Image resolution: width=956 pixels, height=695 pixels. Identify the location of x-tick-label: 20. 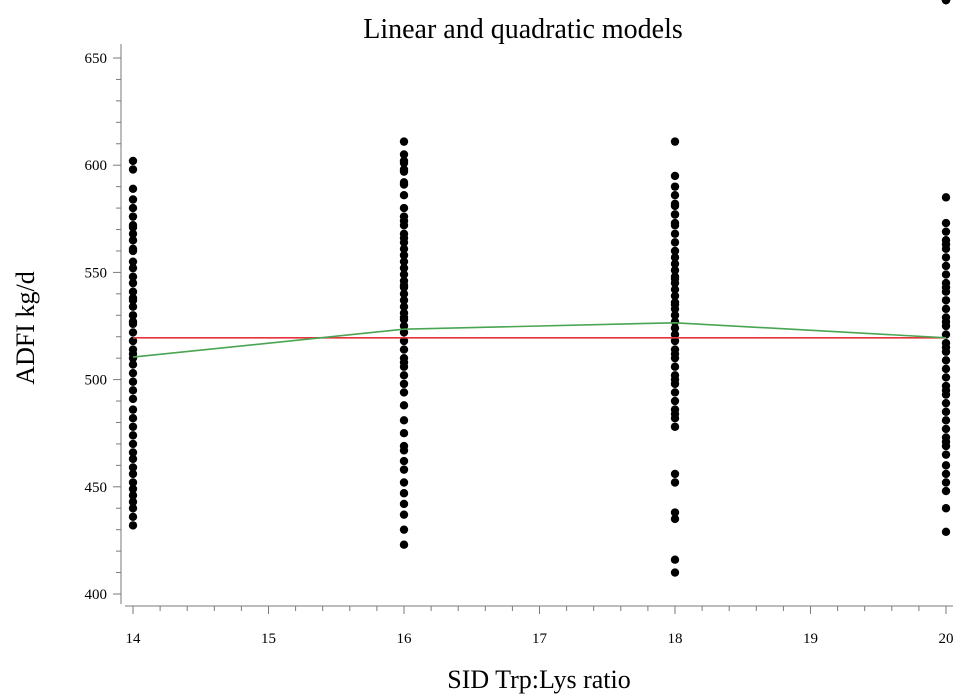
(946, 639).